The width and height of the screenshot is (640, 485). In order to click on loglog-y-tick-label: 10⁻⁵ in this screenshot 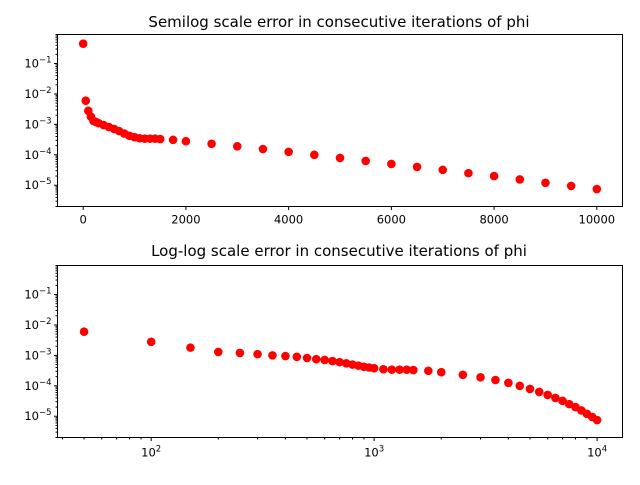, I will do `click(37, 415)`.